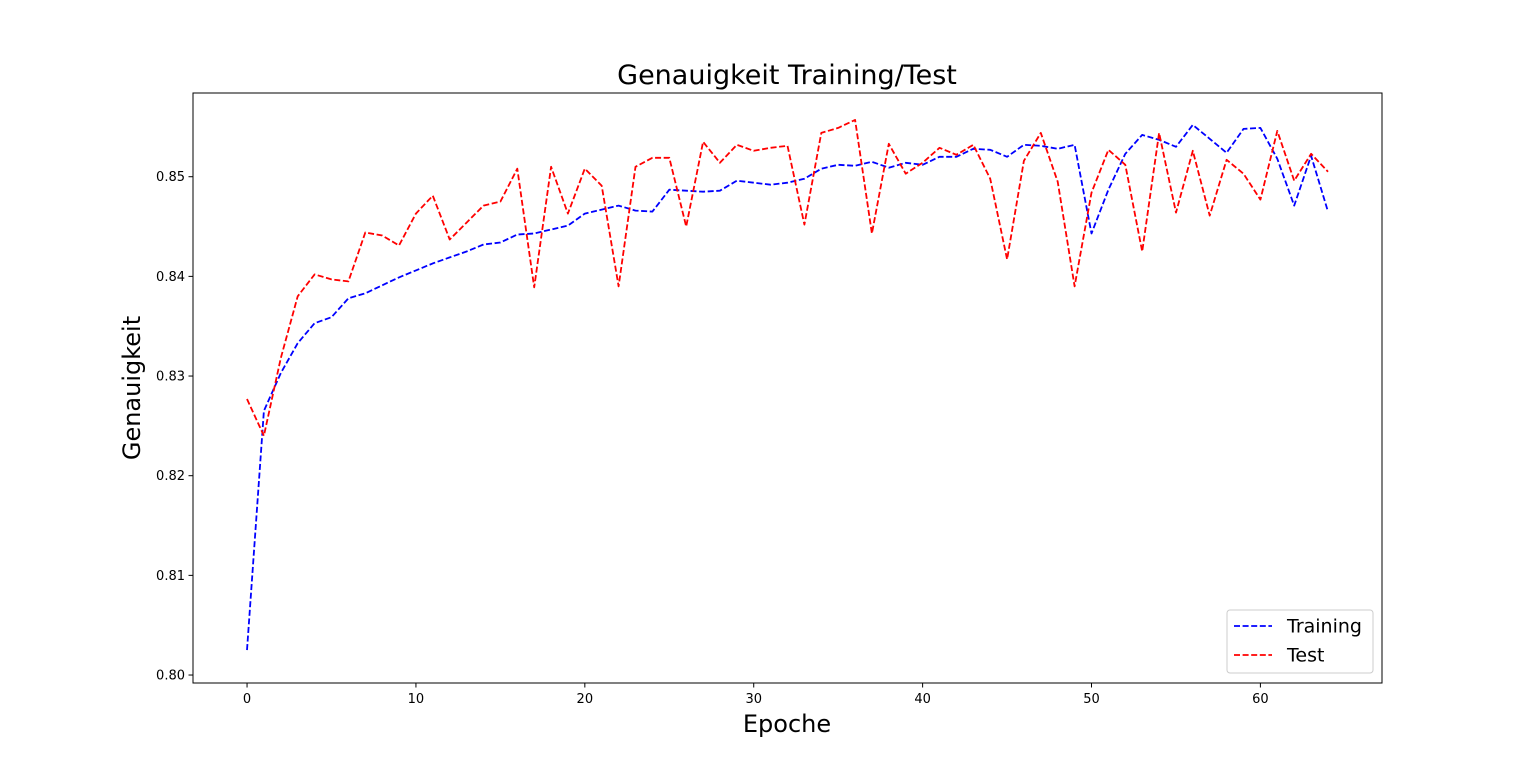 The image size is (1536, 767). What do you see at coordinates (170, 177) in the screenshot?
I see `y-tick-label: 0.85` at bounding box center [170, 177].